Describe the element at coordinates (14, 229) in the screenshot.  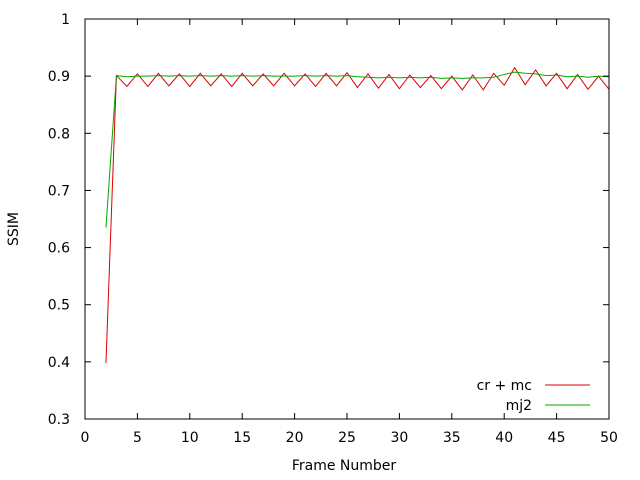
I see `y-axis-title: SSIM` at that location.